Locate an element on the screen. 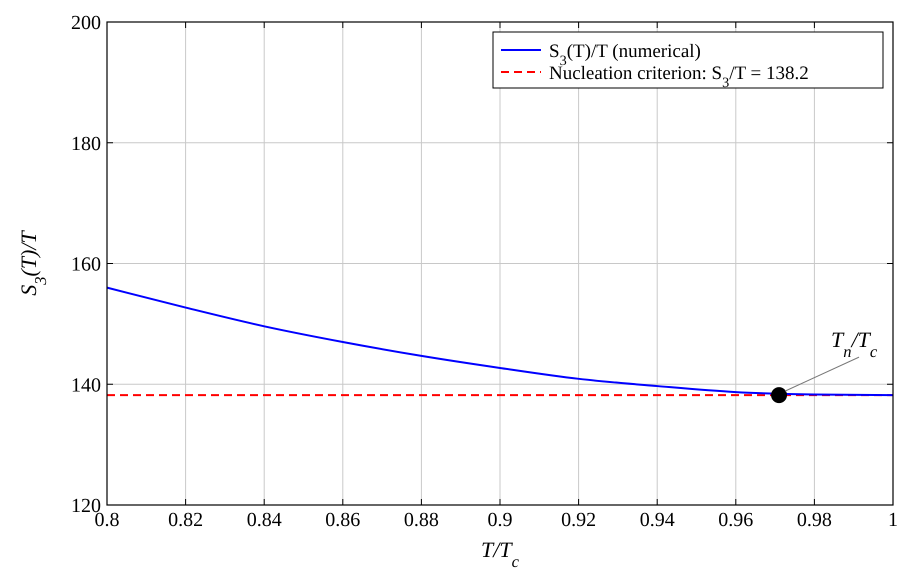  x-tick-label: 0.86 is located at coordinates (342, 520).